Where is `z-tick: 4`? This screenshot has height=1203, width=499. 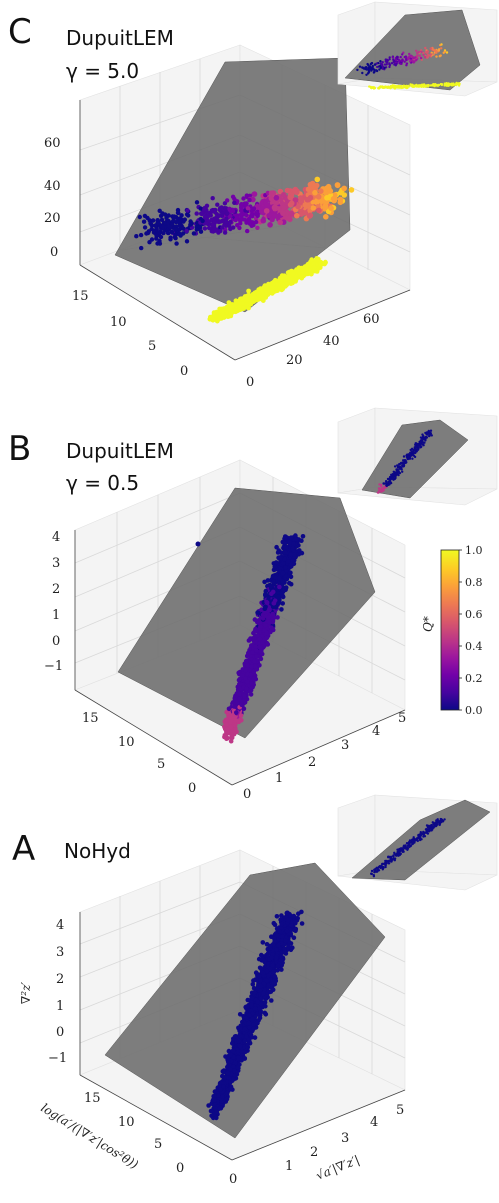
z-tick: 4 is located at coordinates (56, 537).